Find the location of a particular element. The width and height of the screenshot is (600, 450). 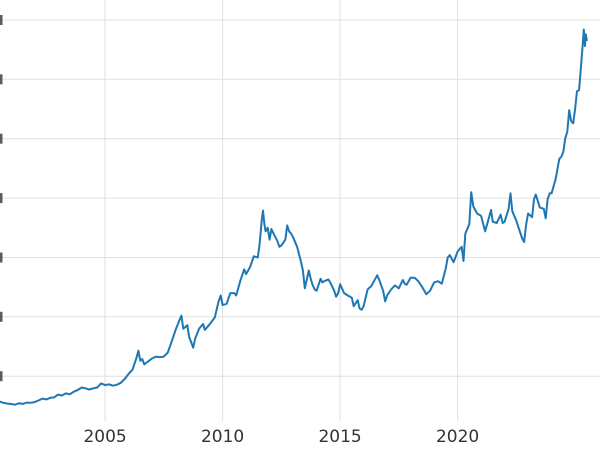

x-tick-label: 2015 is located at coordinates (339, 437).